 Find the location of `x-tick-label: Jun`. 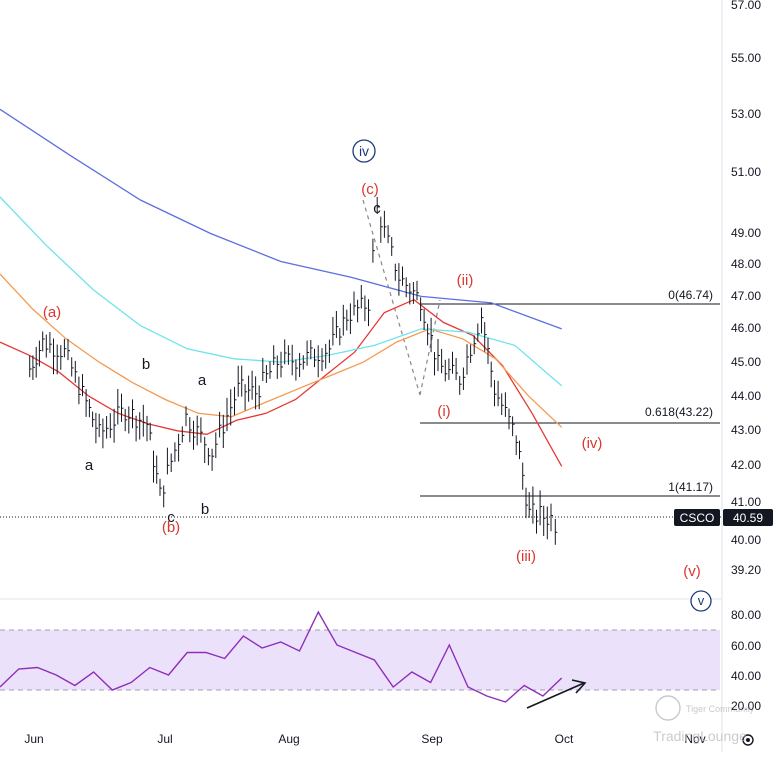

x-tick-label: Jun is located at coordinates (33, 739).